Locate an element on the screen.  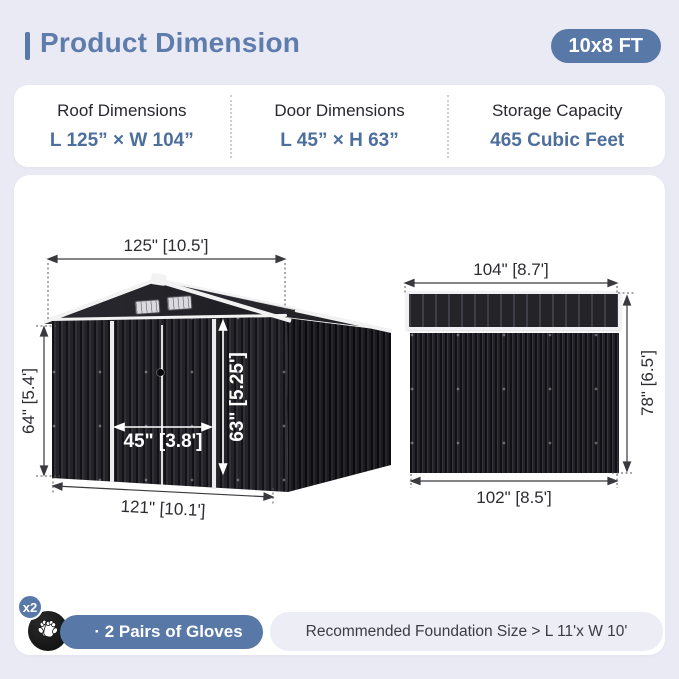
shed-front-wall is located at coordinates (170, 404).